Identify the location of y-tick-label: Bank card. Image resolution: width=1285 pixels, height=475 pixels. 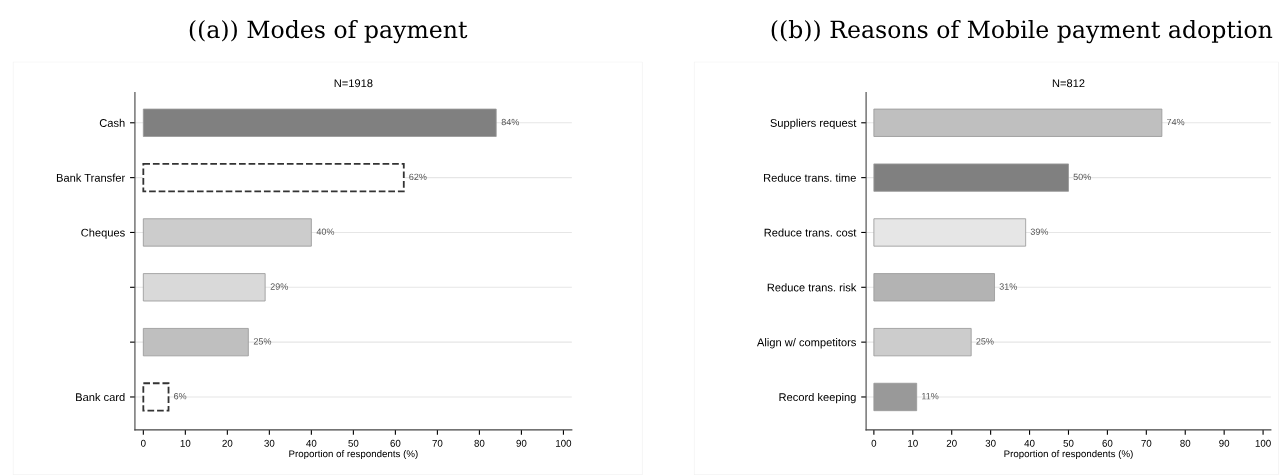
(100, 397).